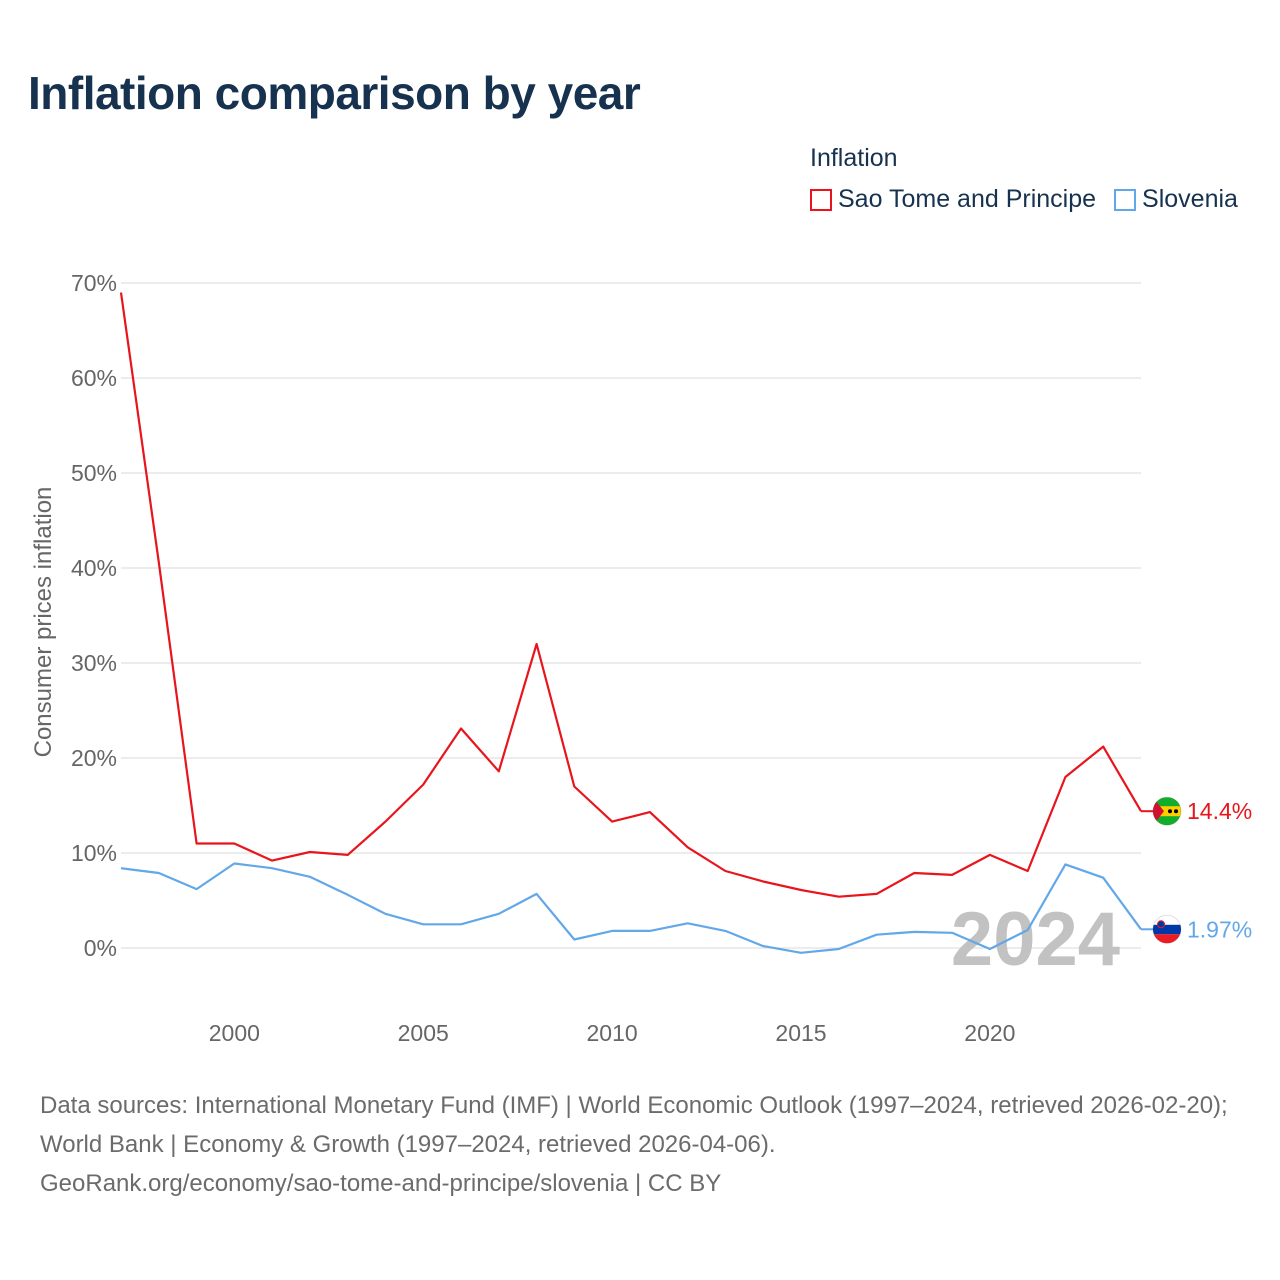  I want to click on series-line-slovenia, so click(631, 908).